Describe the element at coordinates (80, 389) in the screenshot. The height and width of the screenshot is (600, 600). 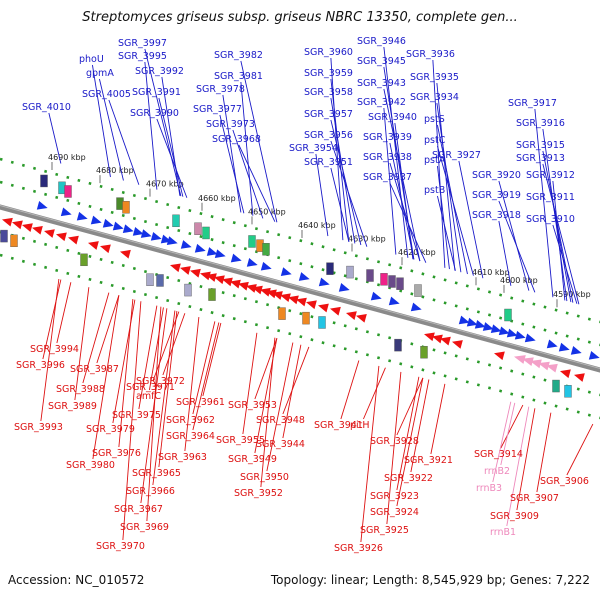
I see `reverse-gene-label: SGR_3988` at that location.